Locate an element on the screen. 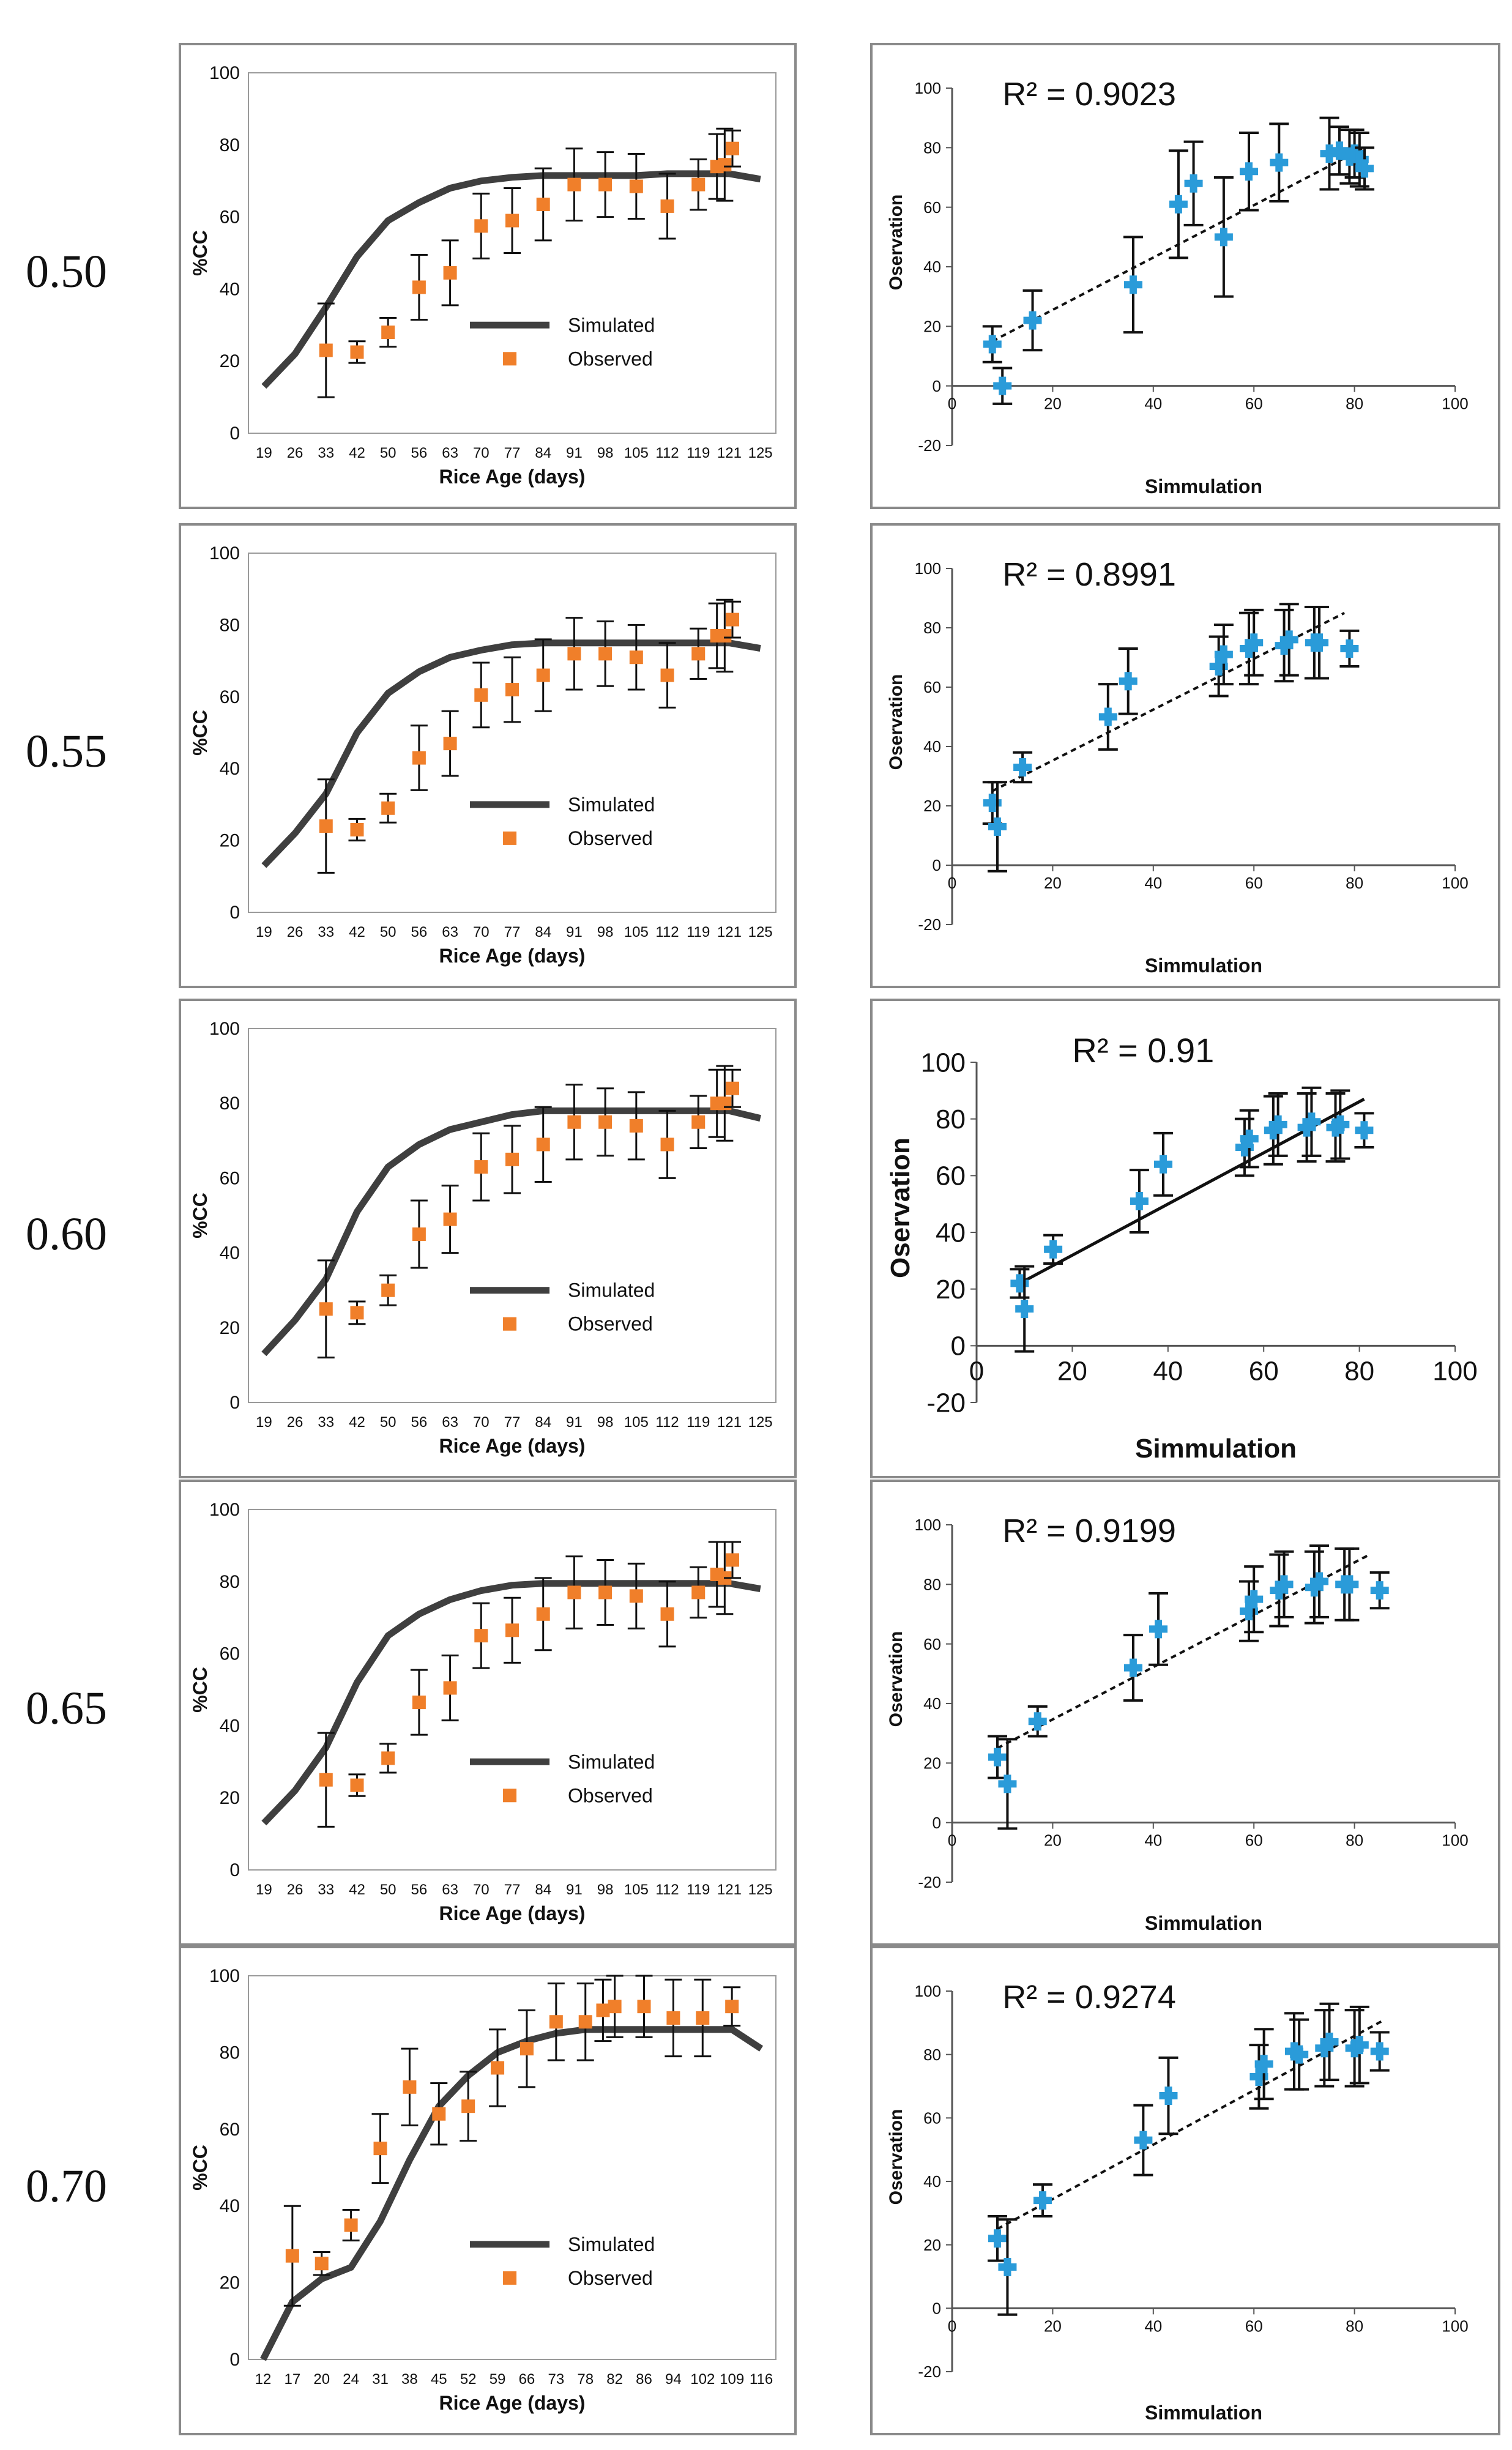  r-squared-label: R² = 0.9023 is located at coordinates (1089, 94).